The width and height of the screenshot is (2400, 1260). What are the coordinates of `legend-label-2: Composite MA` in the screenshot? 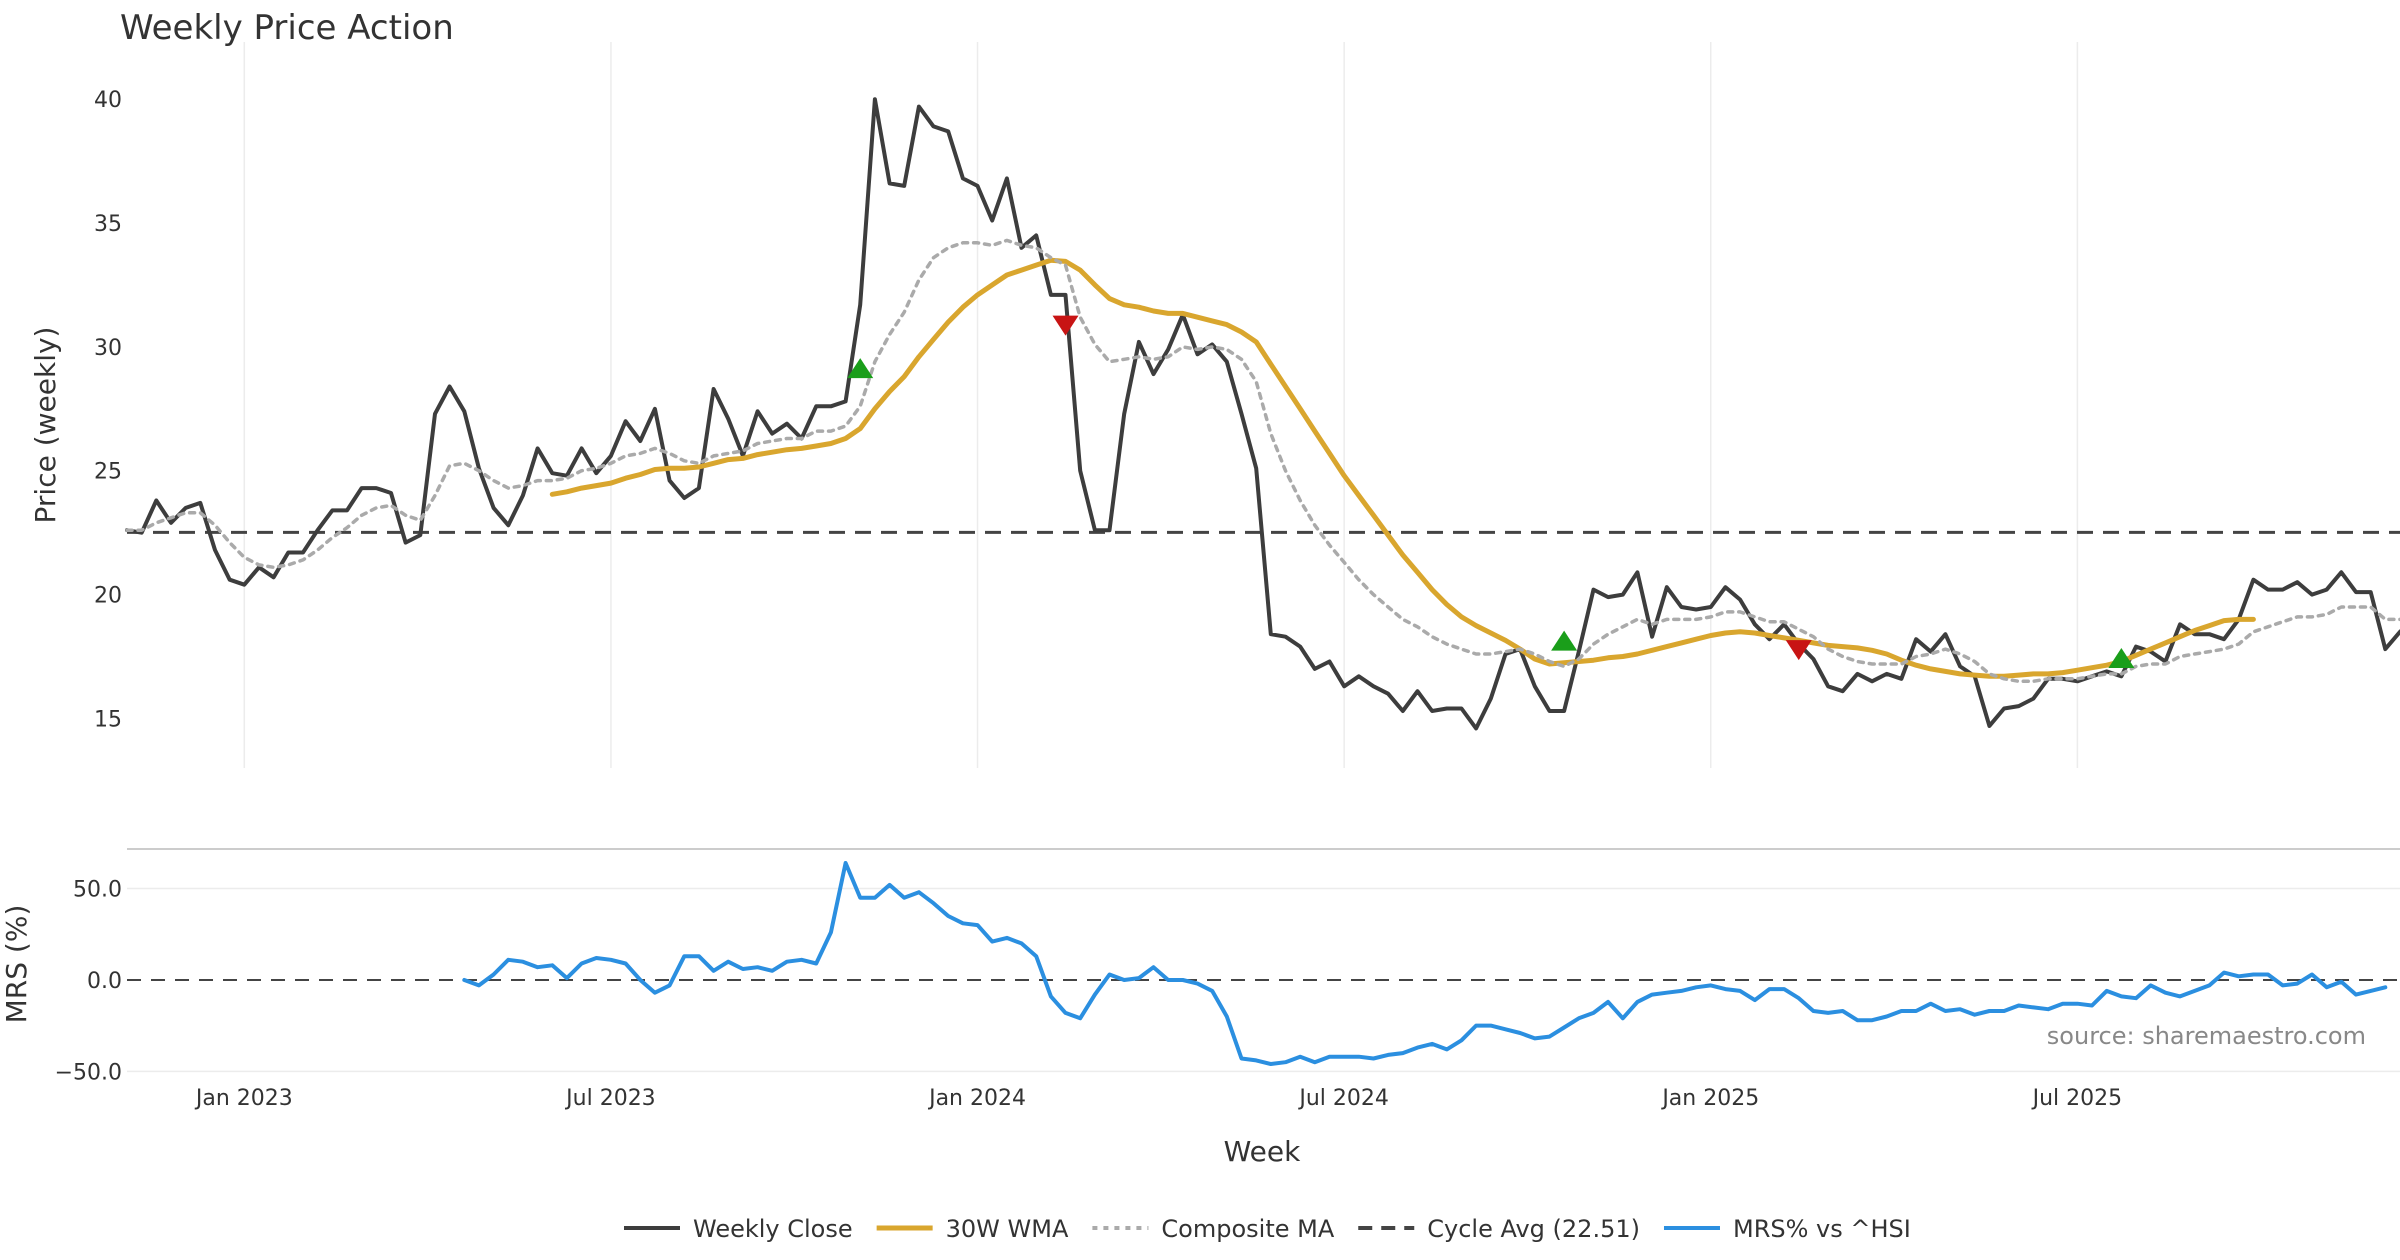 It's located at (1247, 1229).